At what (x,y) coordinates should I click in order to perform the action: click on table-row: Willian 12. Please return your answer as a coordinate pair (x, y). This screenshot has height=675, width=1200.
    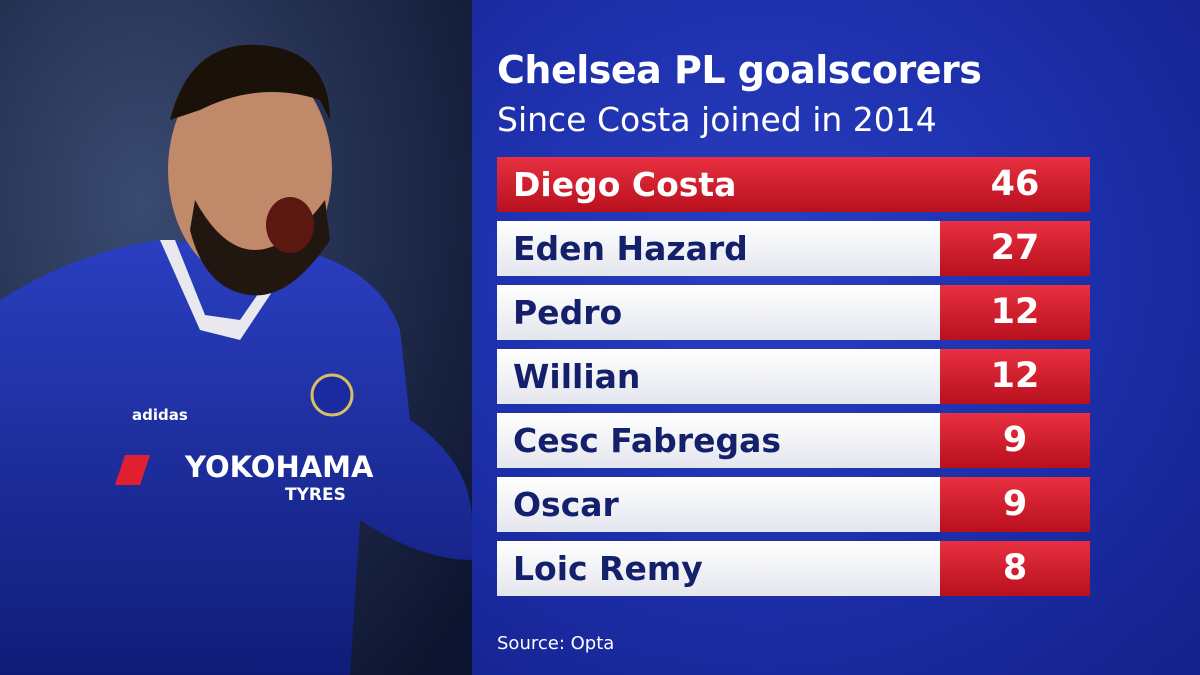
    Looking at the image, I should click on (793, 376).